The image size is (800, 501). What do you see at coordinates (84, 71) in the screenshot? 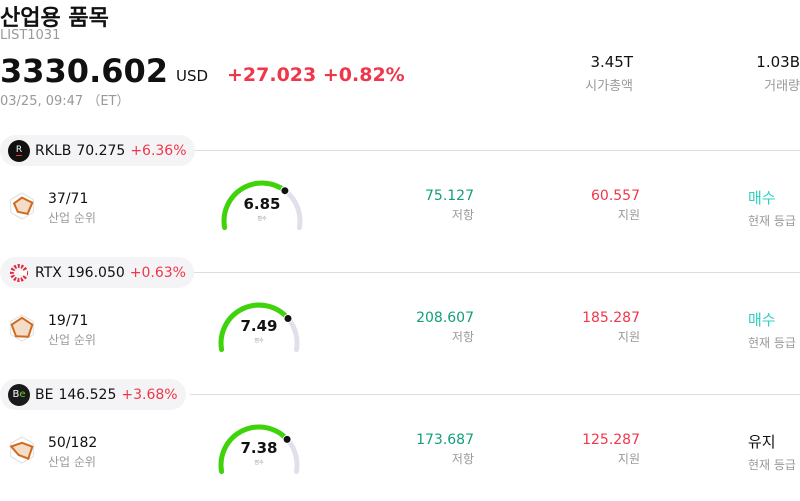
I see `index-price: 3330.602` at bounding box center [84, 71].